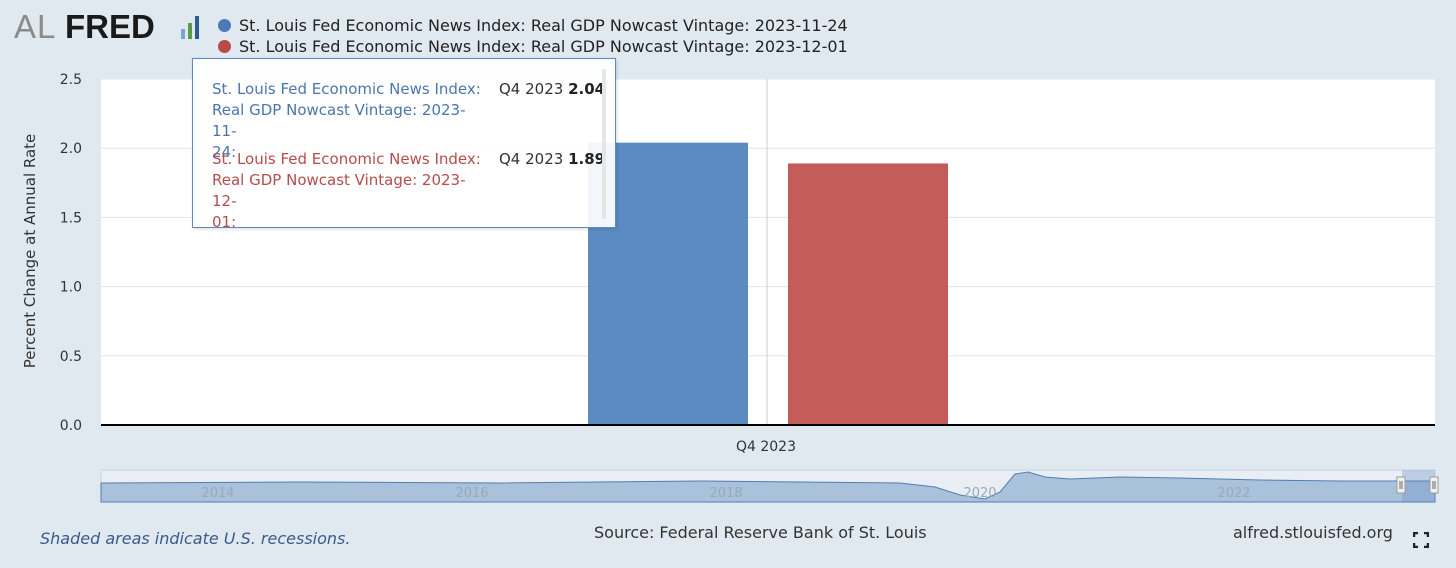  What do you see at coordinates (604, 144) in the screenshot?
I see `tooltip-scrollbar` at bounding box center [604, 144].